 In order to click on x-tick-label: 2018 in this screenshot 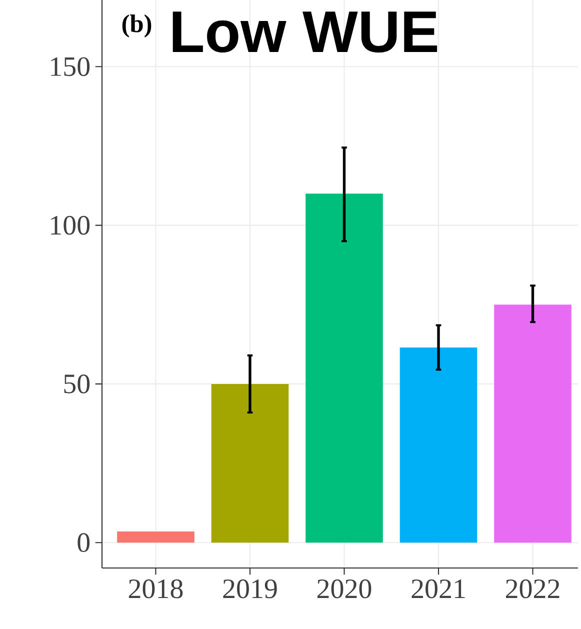, I will do `click(155, 588)`.